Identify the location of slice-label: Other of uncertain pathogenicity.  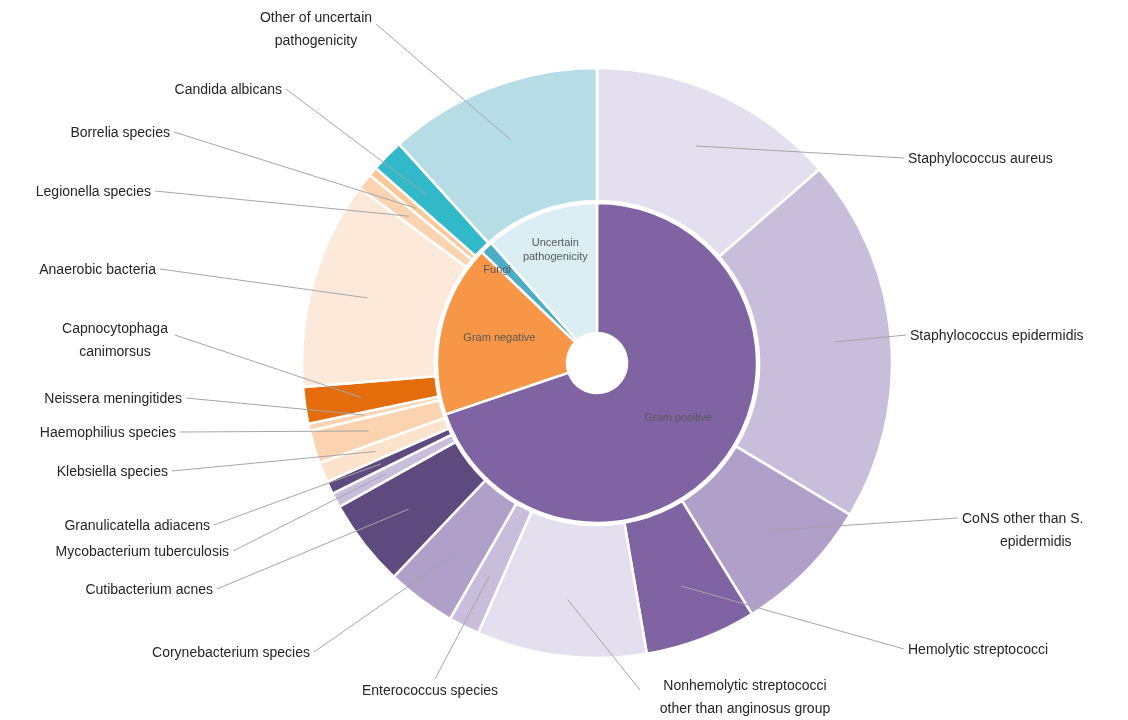
(316, 28).